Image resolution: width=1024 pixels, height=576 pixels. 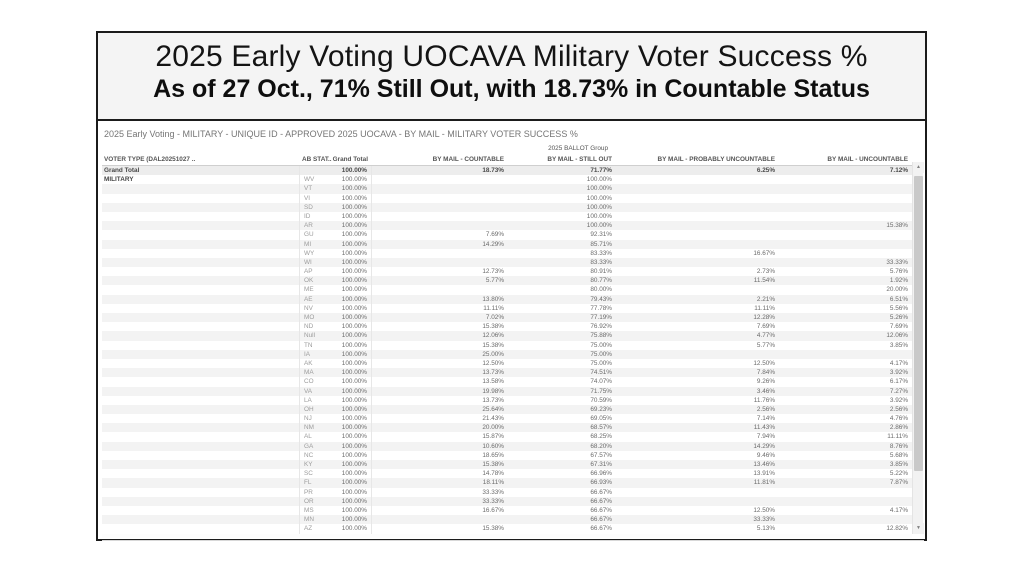 I want to click on value-cell: 66.67%, so click(x=601, y=501).